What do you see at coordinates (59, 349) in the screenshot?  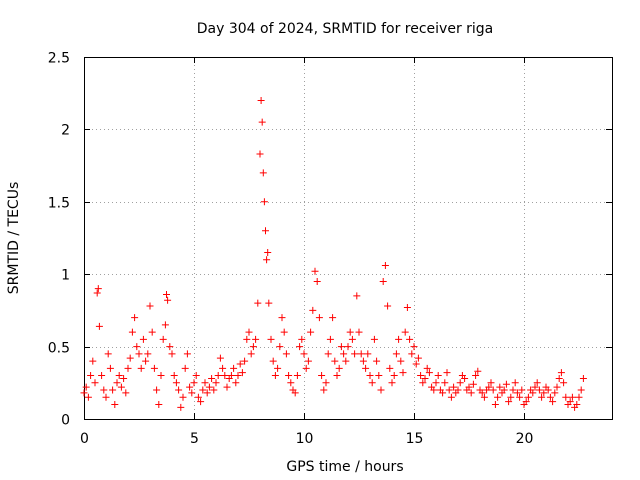 I see `y-tick-label: 0.5` at bounding box center [59, 349].